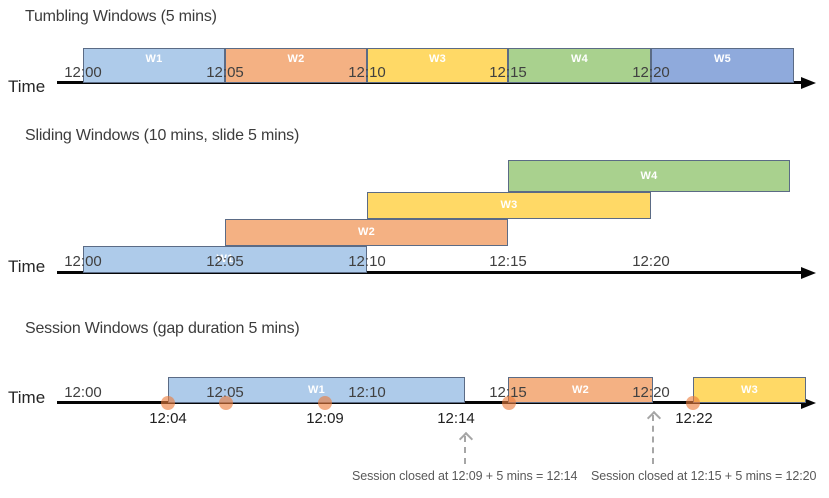  Describe the element at coordinates (162, 328) in the screenshot. I see `session-section-title: Session Windows (gap duration 5 mins)` at that location.